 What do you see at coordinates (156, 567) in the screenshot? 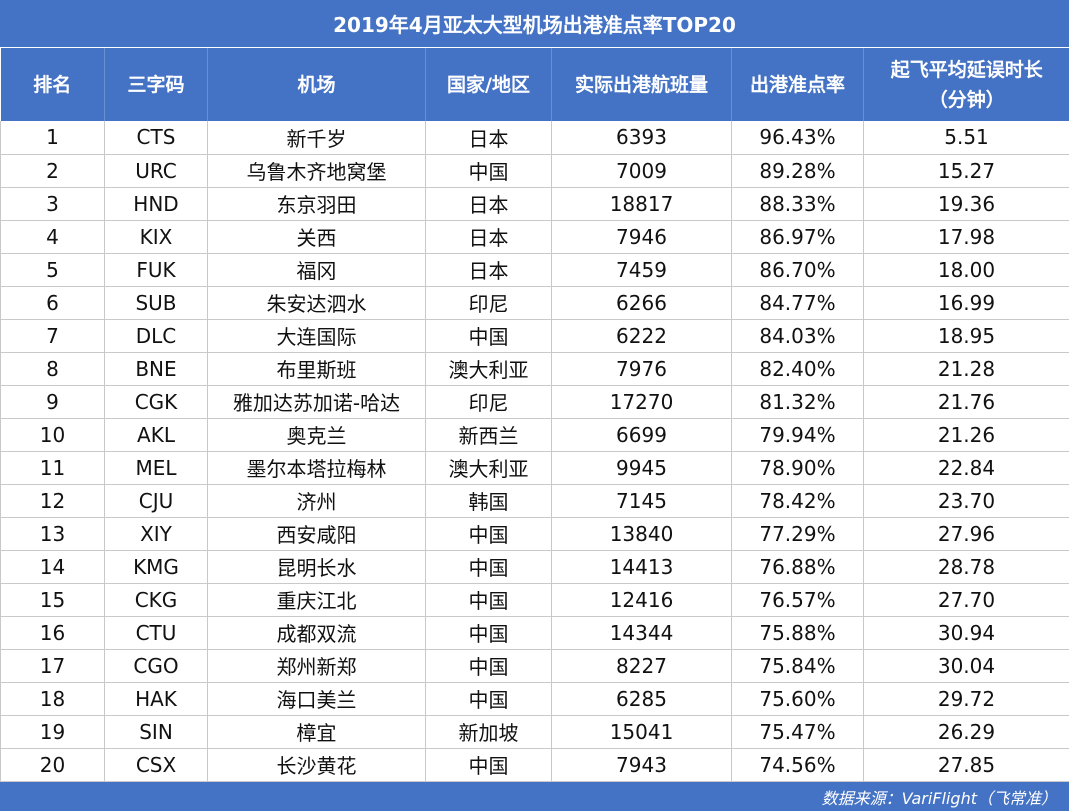
I see `cell-iata-code: KMG` at bounding box center [156, 567].